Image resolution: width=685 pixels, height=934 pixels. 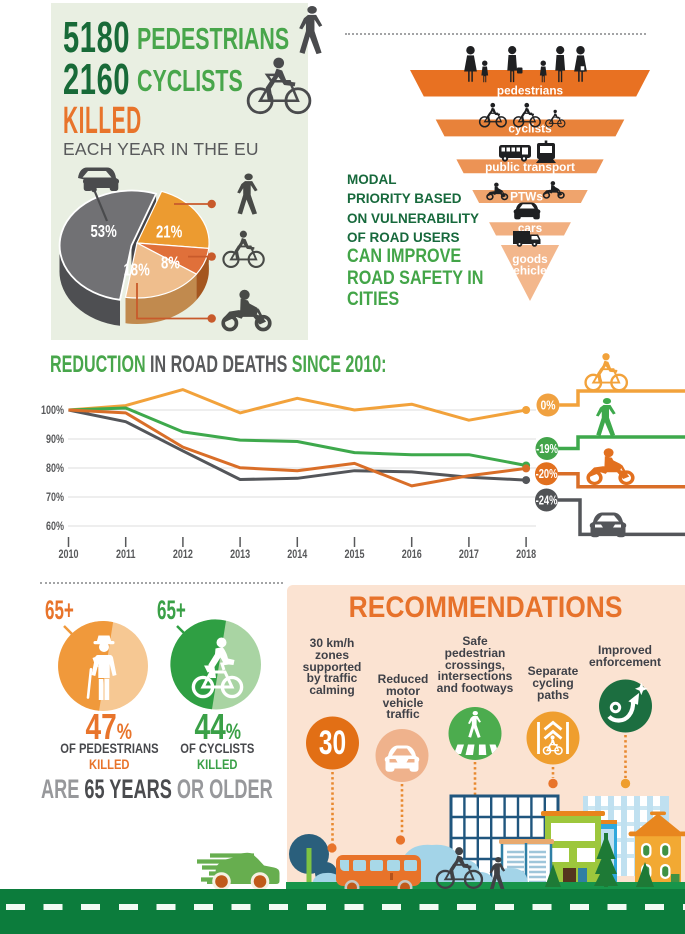 What do you see at coordinates (332, 743) in the screenshot?
I see `svg-text: 30` at bounding box center [332, 743].